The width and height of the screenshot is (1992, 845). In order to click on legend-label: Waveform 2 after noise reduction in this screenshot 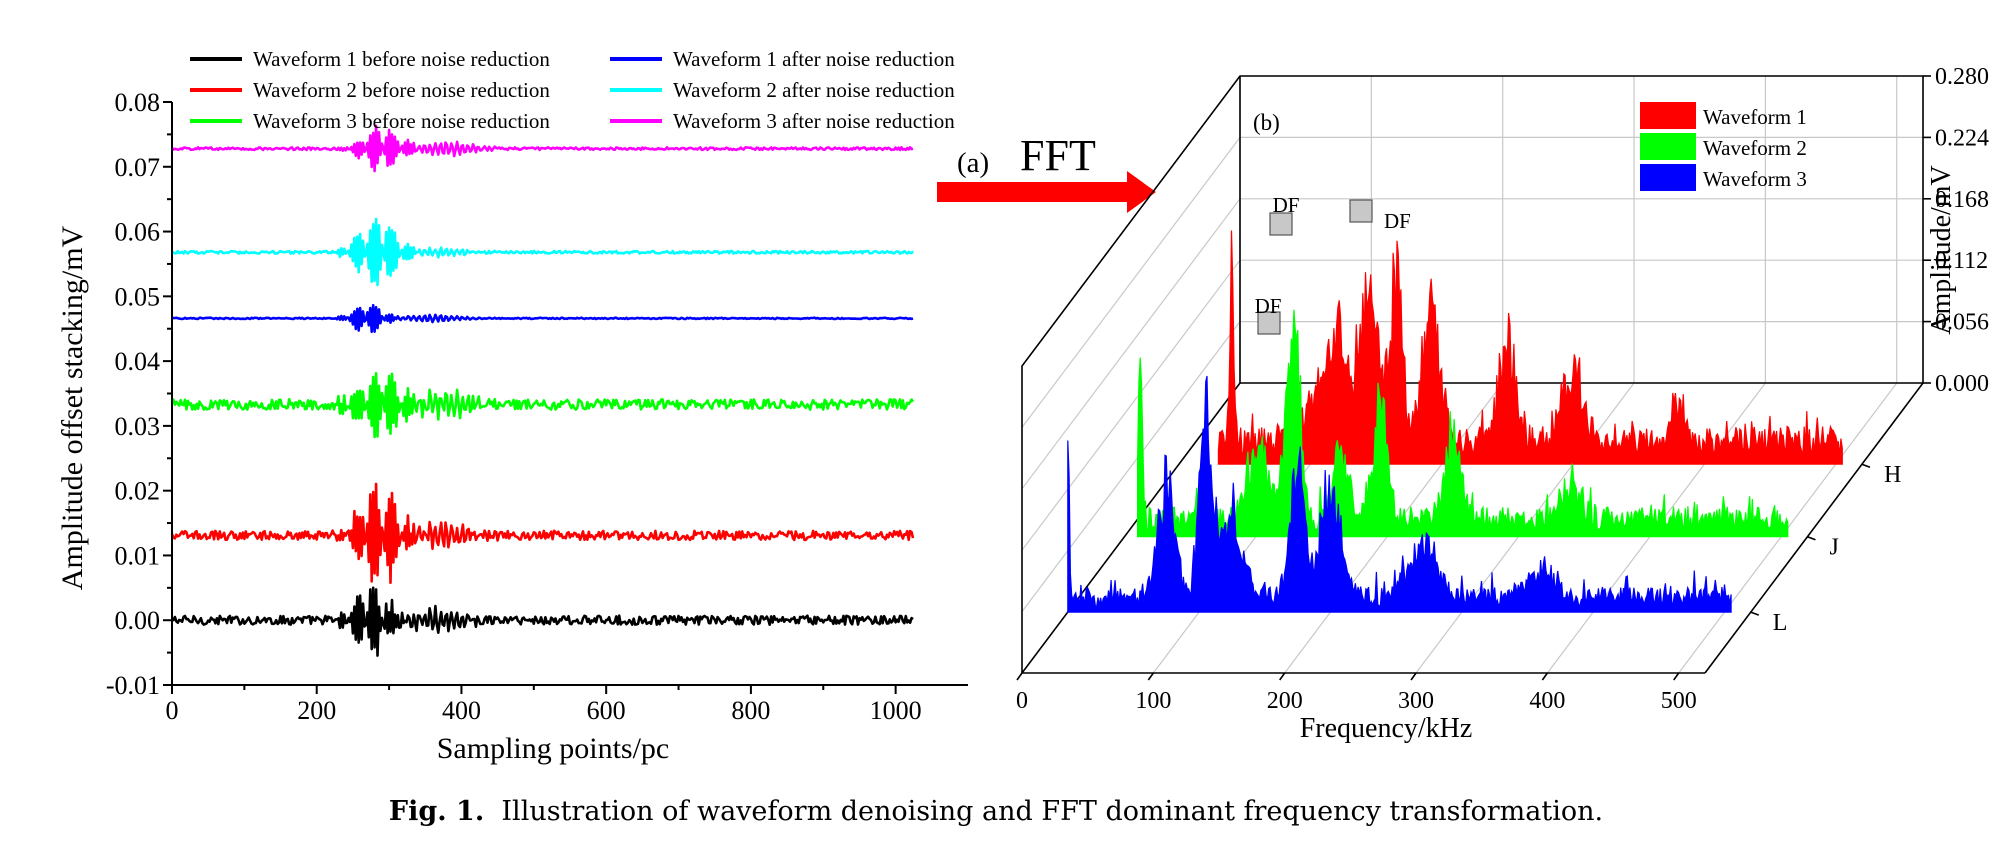, I will do `click(814, 90)`.